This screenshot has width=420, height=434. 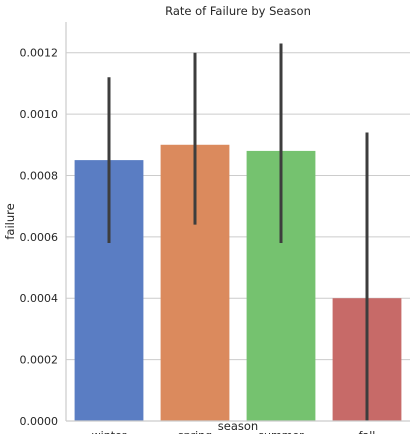 What do you see at coordinates (39, 53) in the screenshot?
I see `y-tick-label: 0.0012` at bounding box center [39, 53].